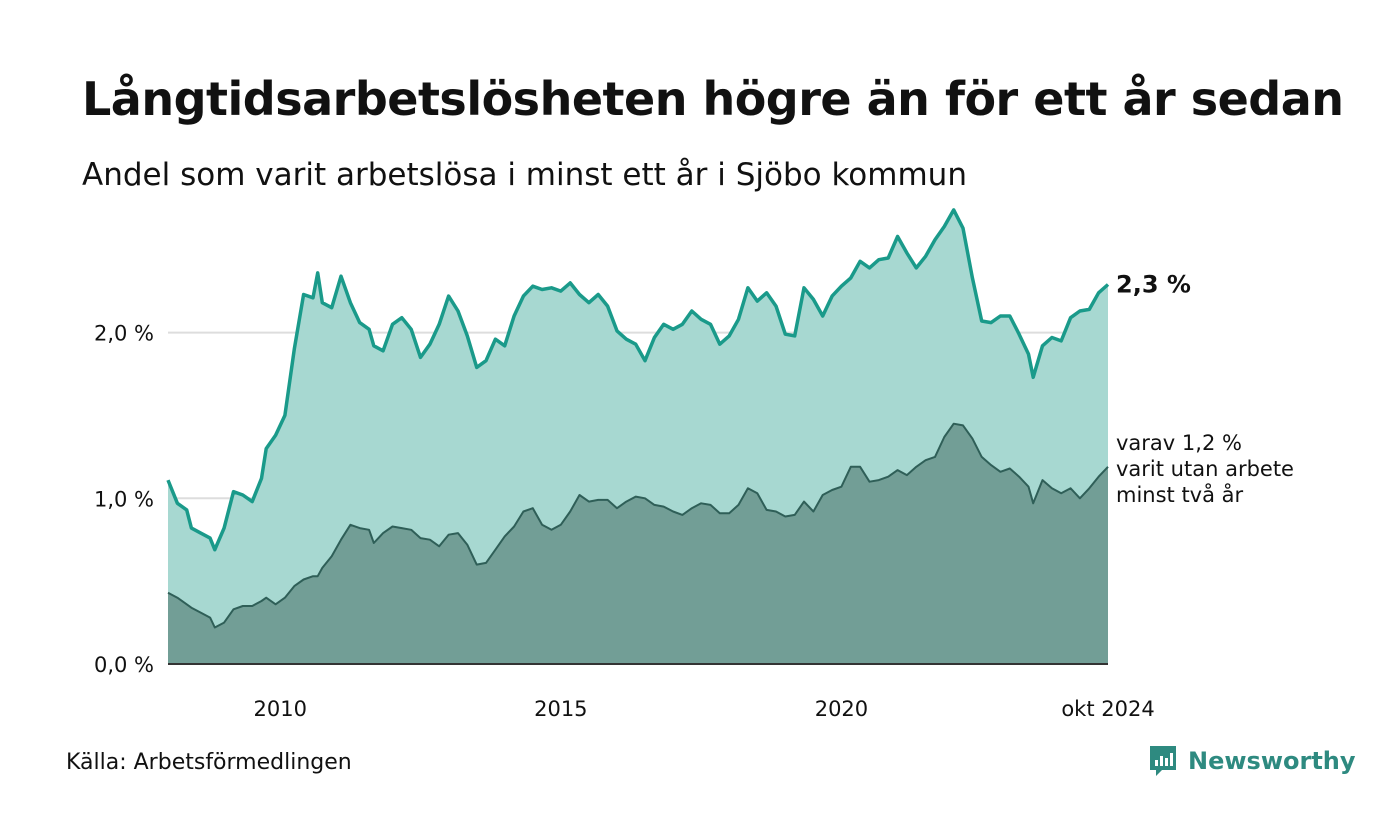  I want to click on end-label-two-years-line-1: varav 1,2 %, so click(1179, 443).